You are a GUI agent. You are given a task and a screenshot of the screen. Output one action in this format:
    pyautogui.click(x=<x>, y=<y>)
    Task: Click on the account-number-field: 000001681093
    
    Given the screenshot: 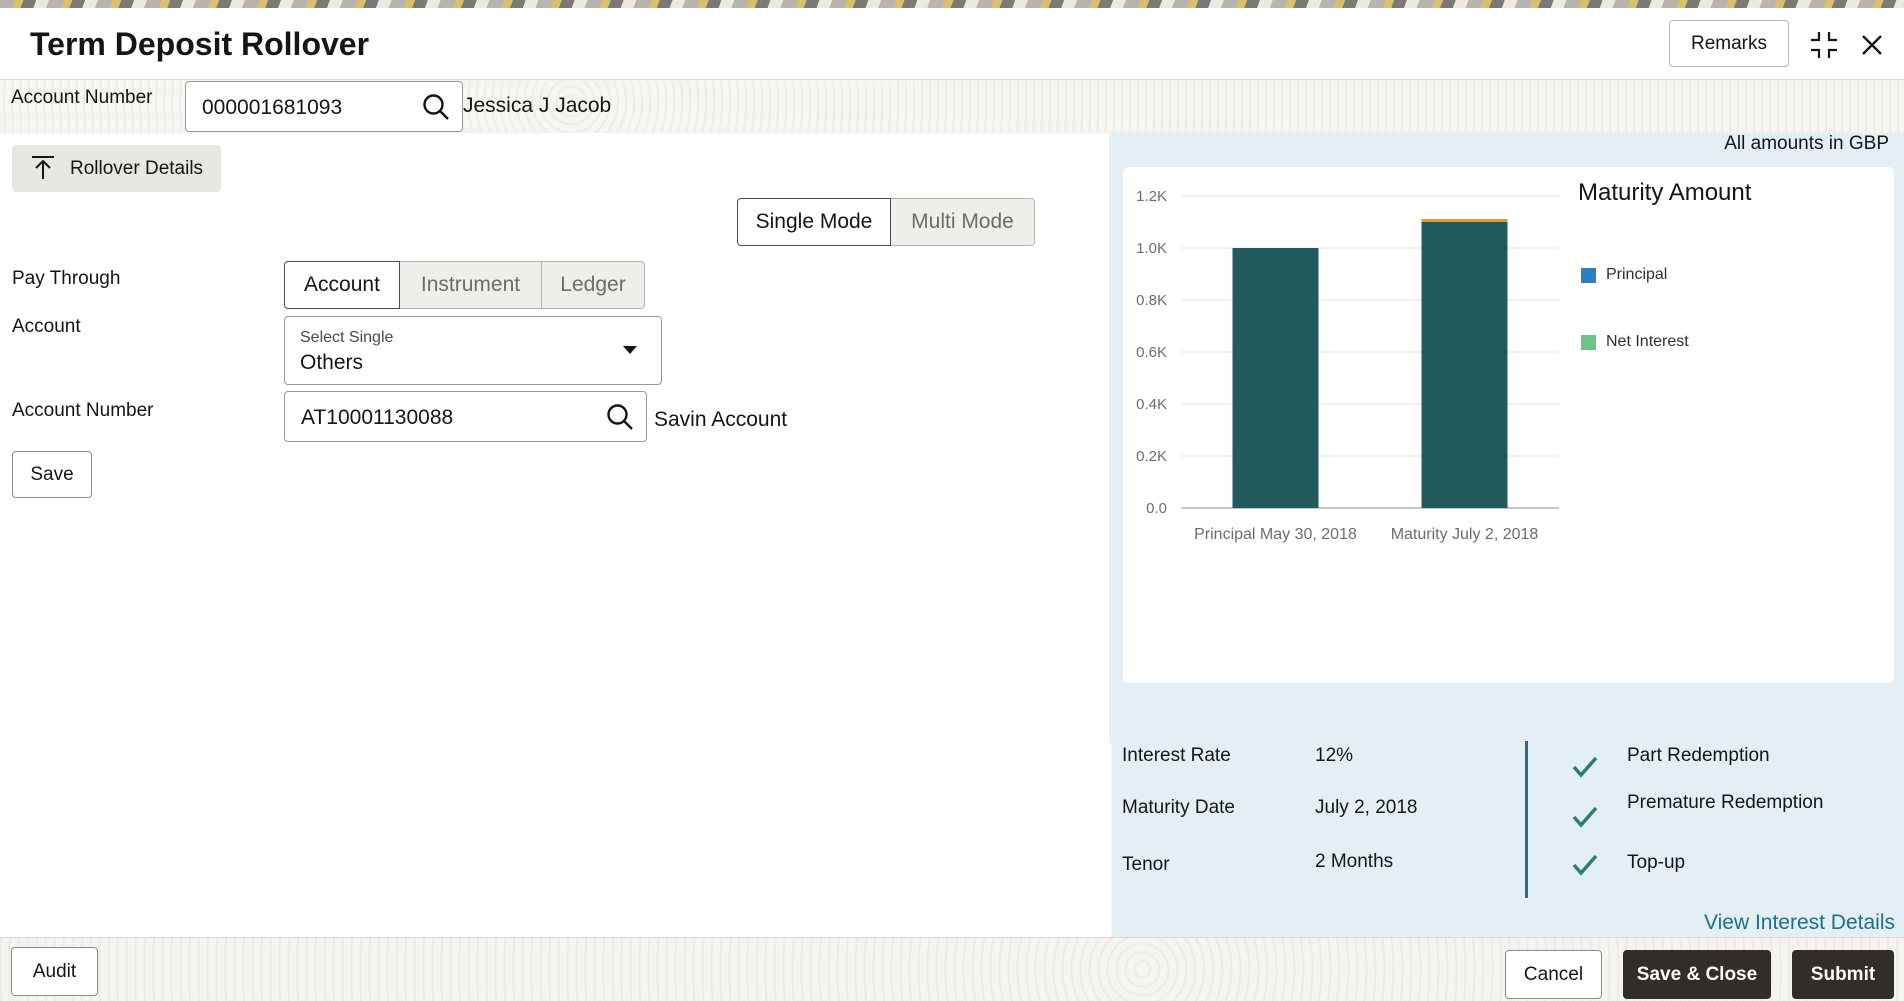 What is the action you would take?
    pyautogui.click(x=324, y=106)
    